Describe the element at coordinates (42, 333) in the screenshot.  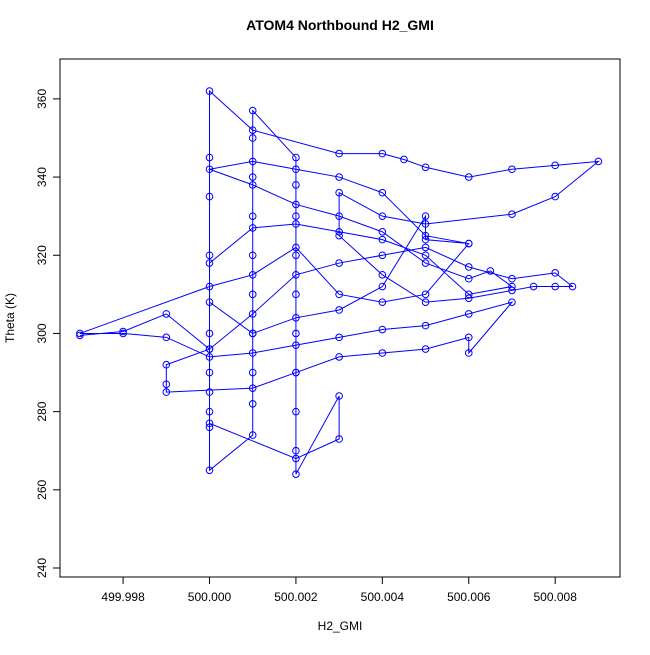
I see `y-tick-label: 300` at that location.